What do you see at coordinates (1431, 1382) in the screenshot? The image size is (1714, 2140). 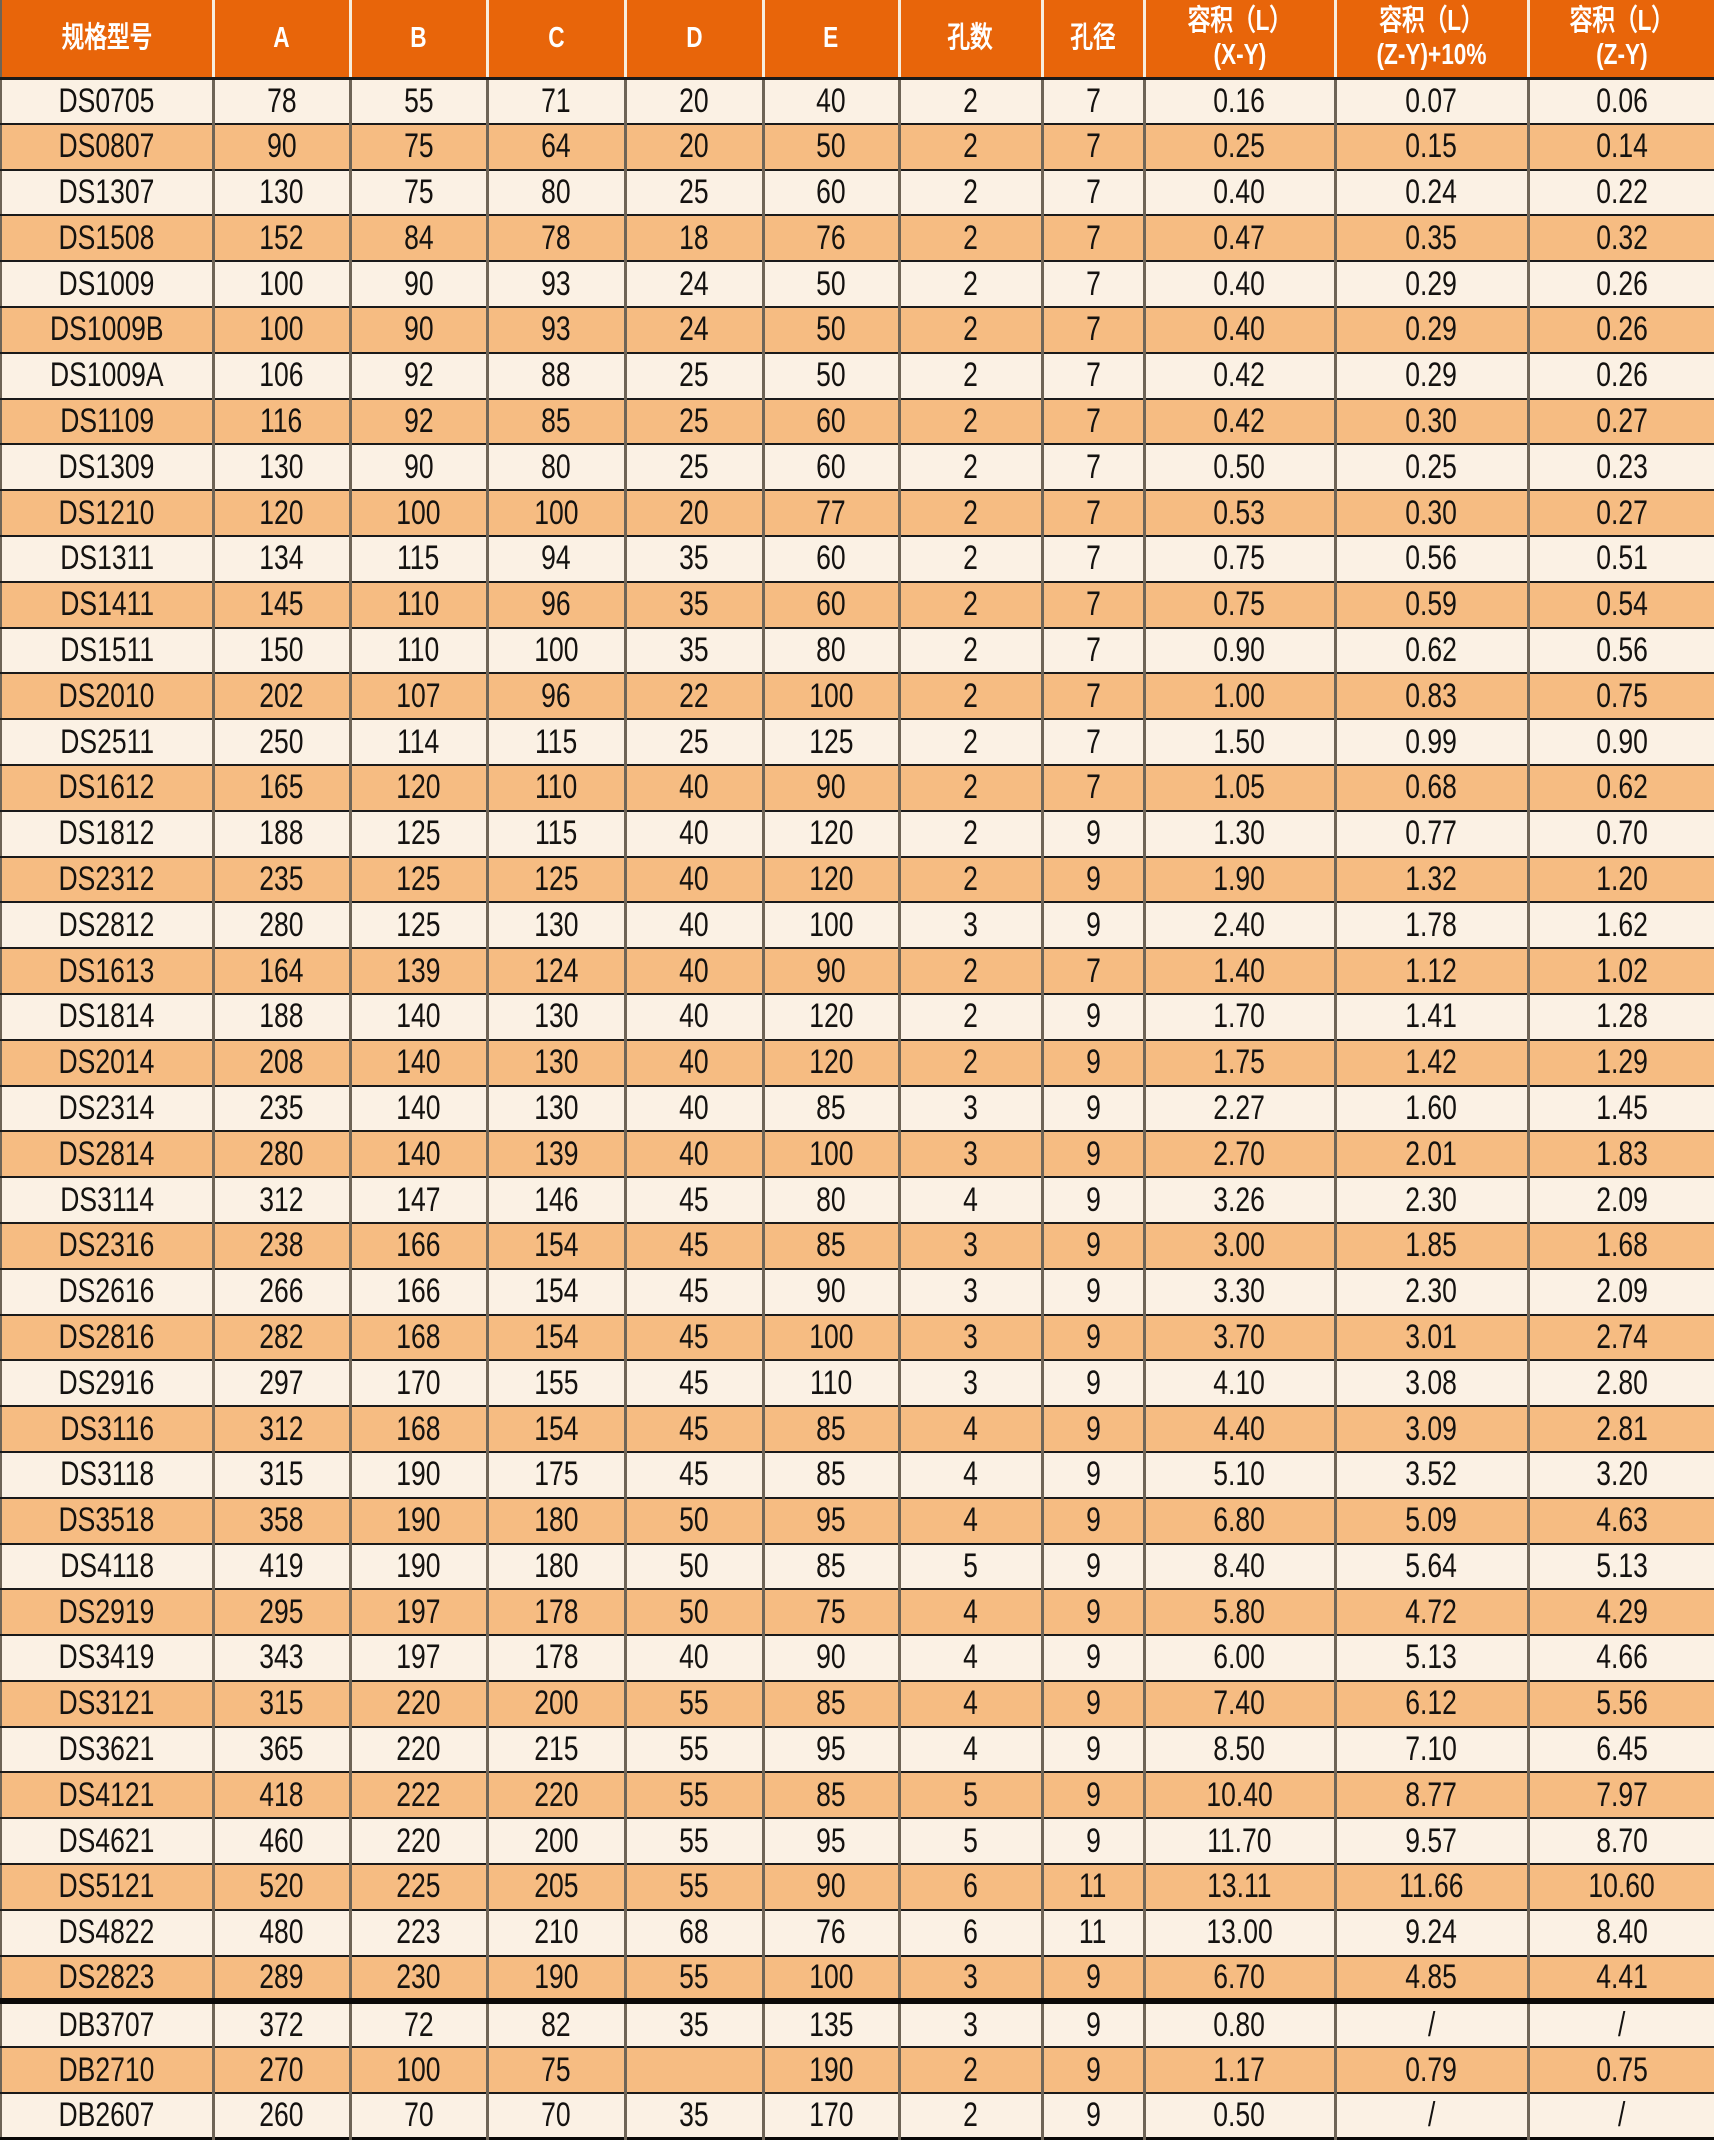 I see `cell-value: 3.08` at bounding box center [1431, 1382].